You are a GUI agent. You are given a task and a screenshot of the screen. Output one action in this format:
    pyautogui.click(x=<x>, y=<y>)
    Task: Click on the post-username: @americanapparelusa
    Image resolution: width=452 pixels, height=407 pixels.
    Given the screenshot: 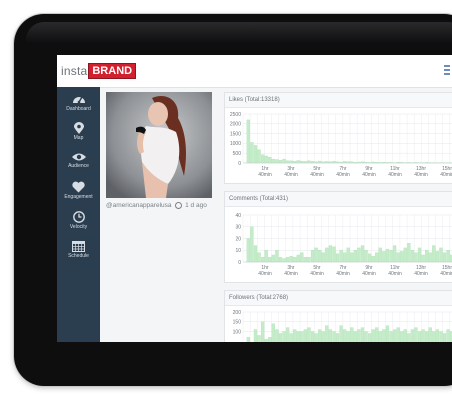 What is the action you would take?
    pyautogui.click(x=139, y=206)
    